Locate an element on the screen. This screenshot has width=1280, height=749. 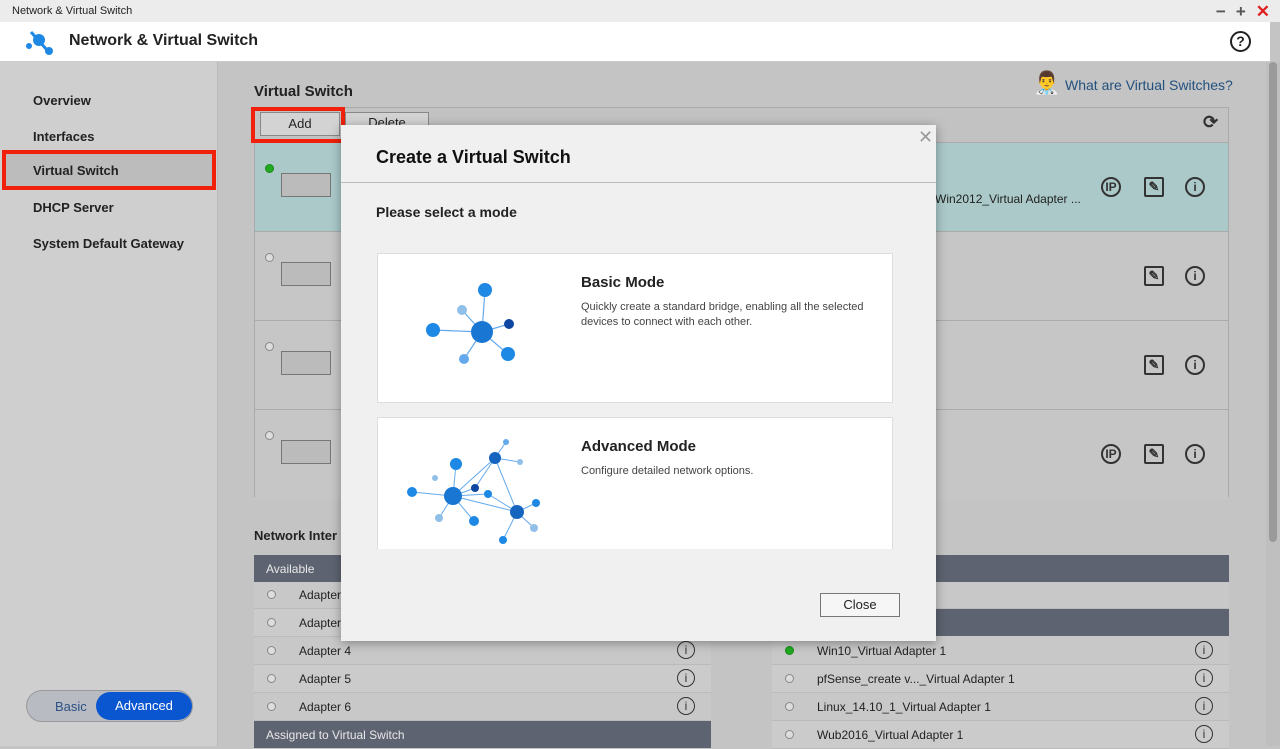
maximize-button: + is located at coordinates (1240, 11).